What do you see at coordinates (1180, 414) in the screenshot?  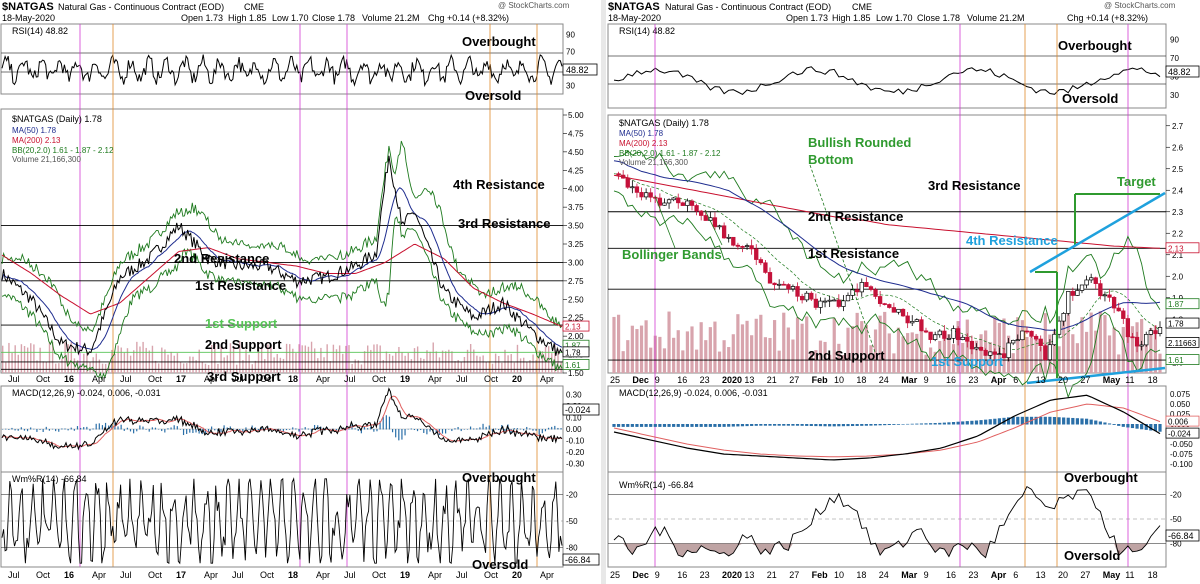 I see `right-macd-tick-label: 0.025` at bounding box center [1180, 414].